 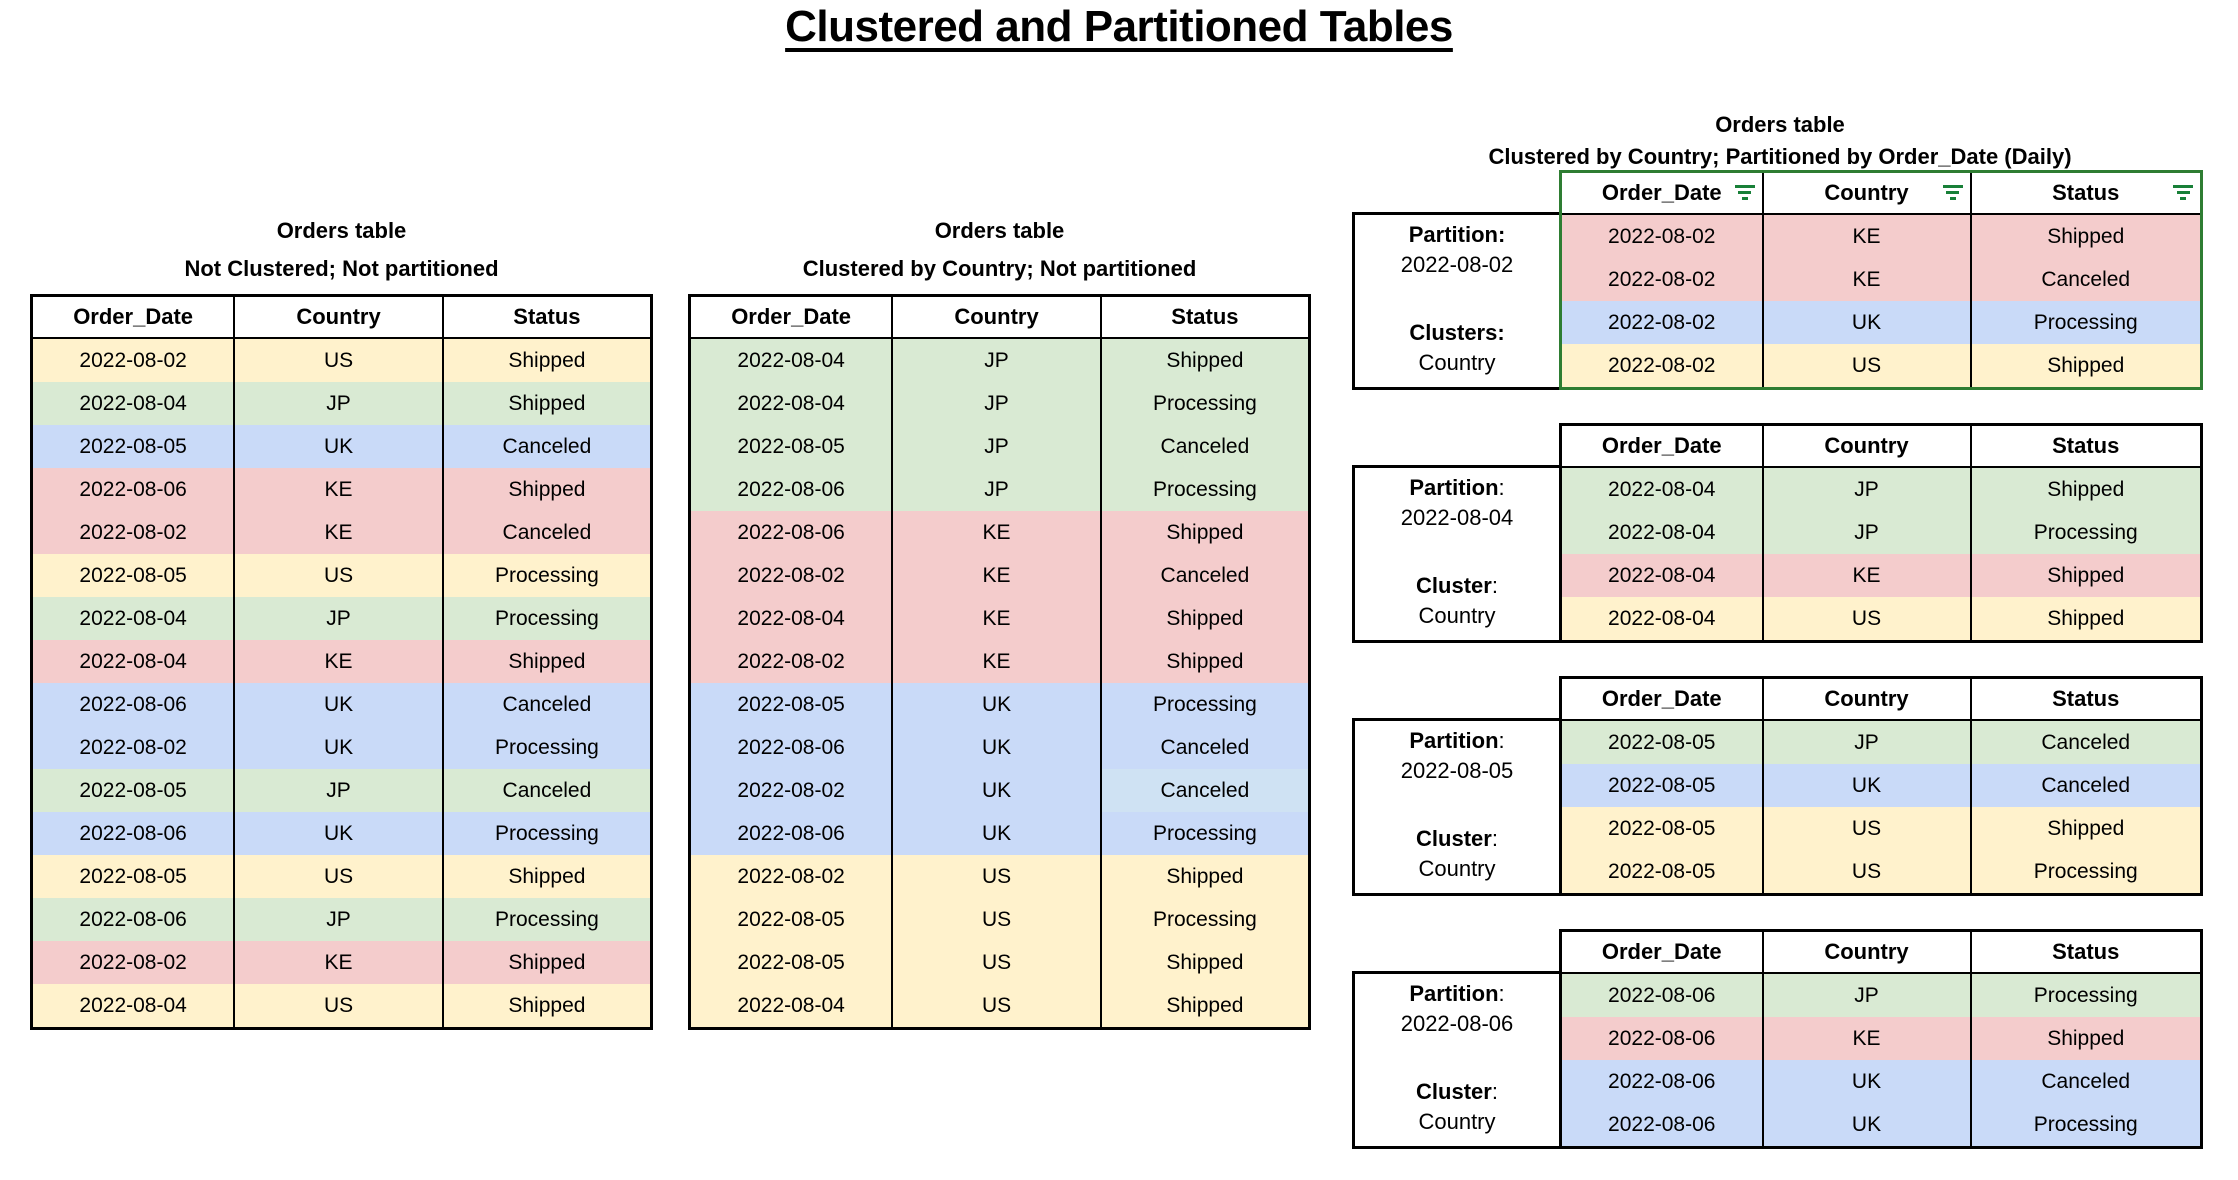 What do you see at coordinates (1455, 1060) in the screenshot?
I see `partition-label-cell: Partition: 2022-08-06 Cluster: Country` at bounding box center [1455, 1060].